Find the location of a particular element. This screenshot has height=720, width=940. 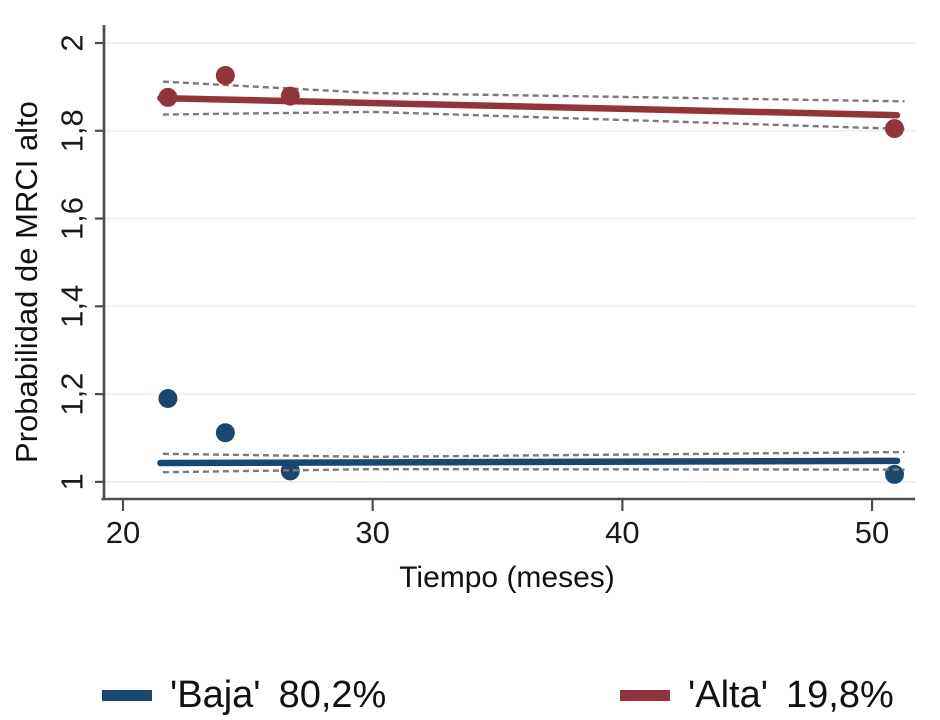

legend-item-baja: 'Baja' 80,2% is located at coordinates (244, 695).